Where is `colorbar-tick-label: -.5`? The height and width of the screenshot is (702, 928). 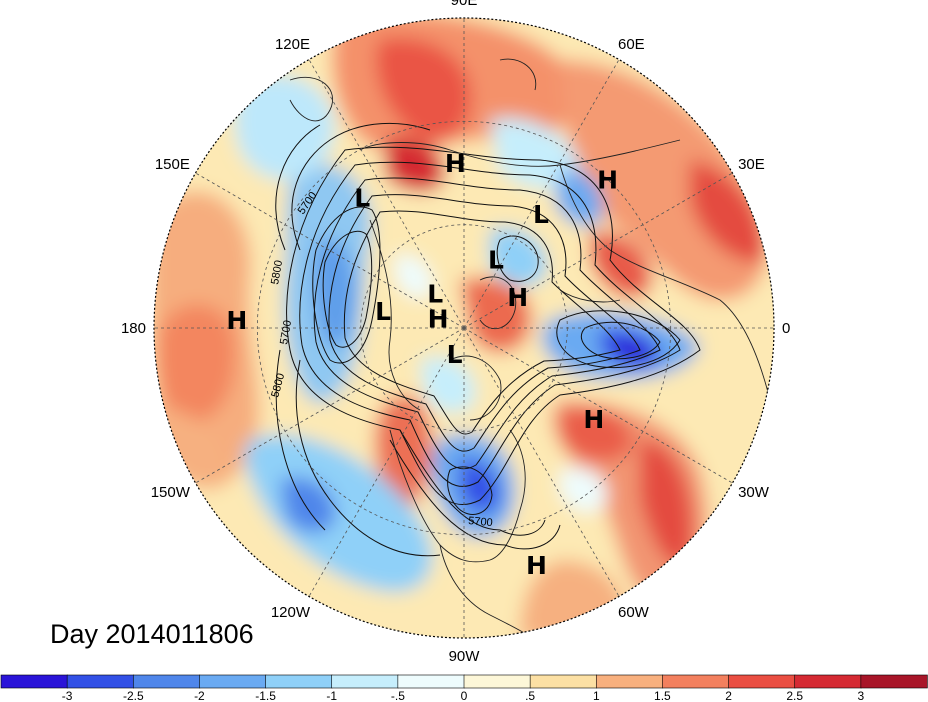
colorbar-tick-label: -.5 is located at coordinates (398, 695).